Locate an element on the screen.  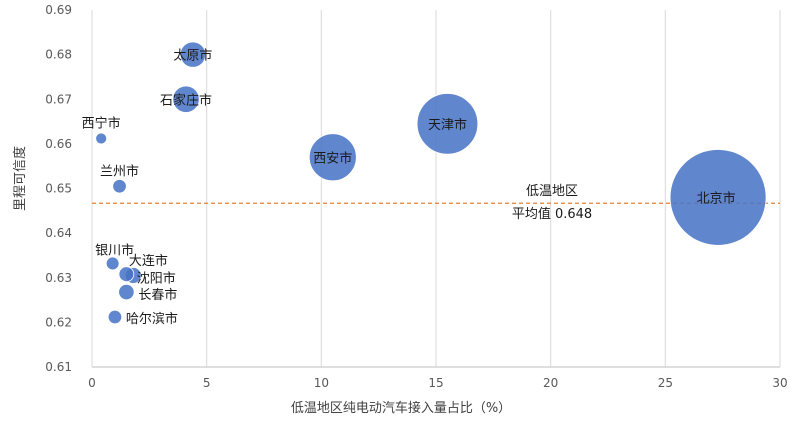
y-tick-label: 0.65 is located at coordinates (58, 189).